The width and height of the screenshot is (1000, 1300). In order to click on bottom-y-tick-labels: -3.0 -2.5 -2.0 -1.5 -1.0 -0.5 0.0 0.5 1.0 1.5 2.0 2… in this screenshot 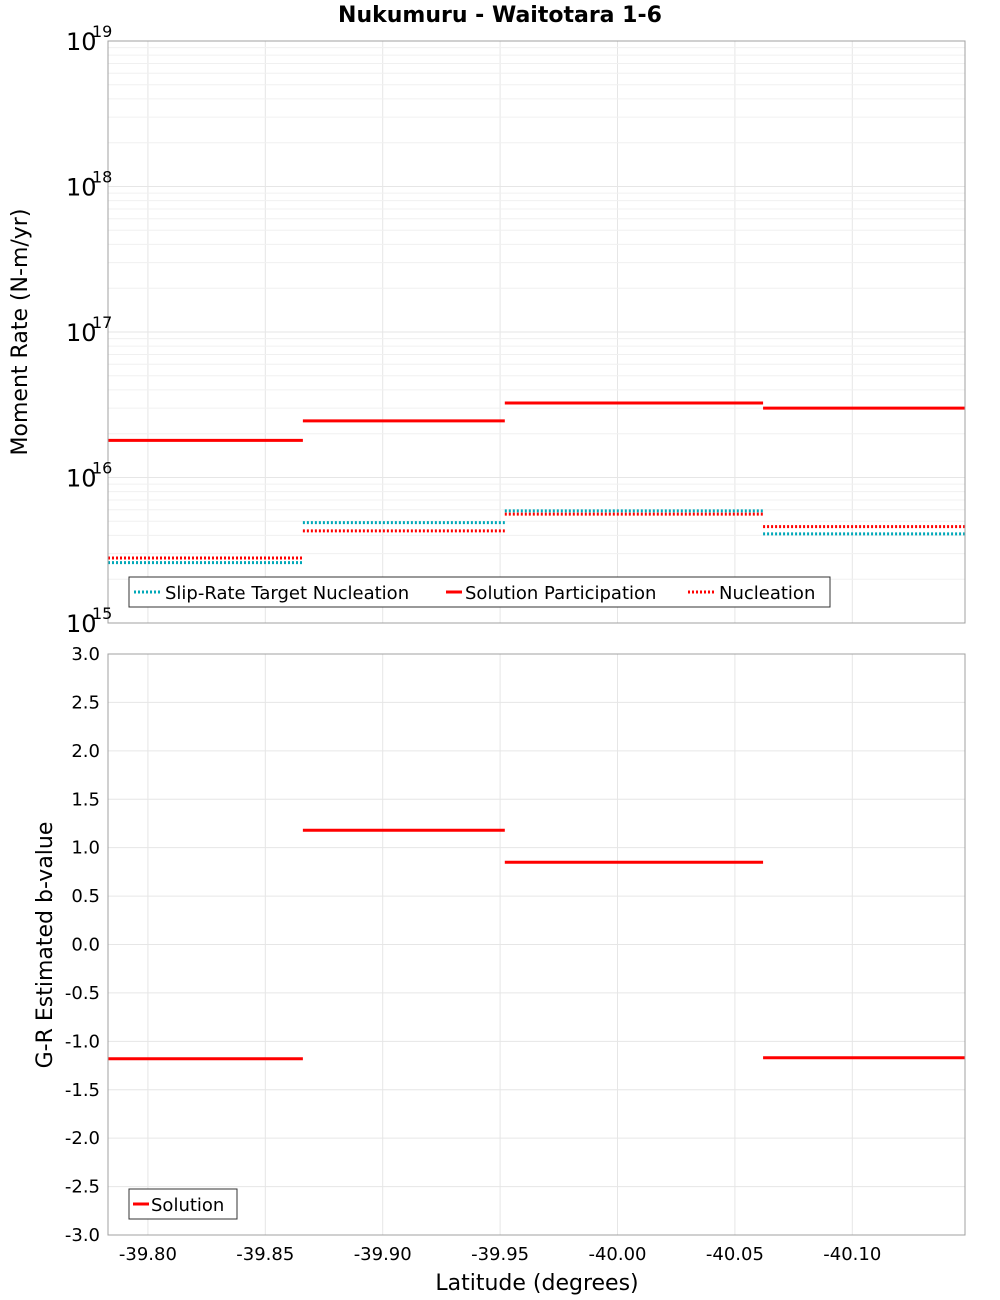, I will do `click(82, 945)`.